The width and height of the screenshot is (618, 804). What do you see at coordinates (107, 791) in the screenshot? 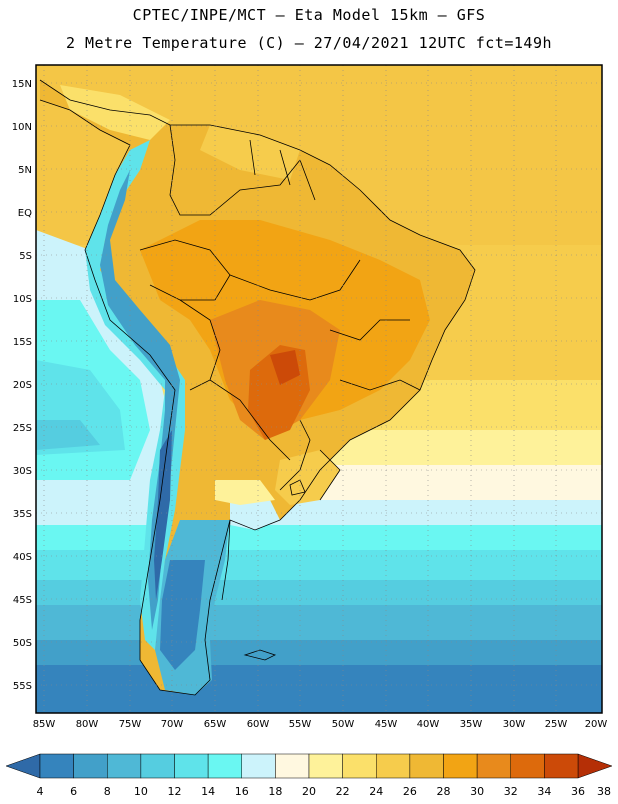
I see `colorbar-label: 8` at bounding box center [107, 791].